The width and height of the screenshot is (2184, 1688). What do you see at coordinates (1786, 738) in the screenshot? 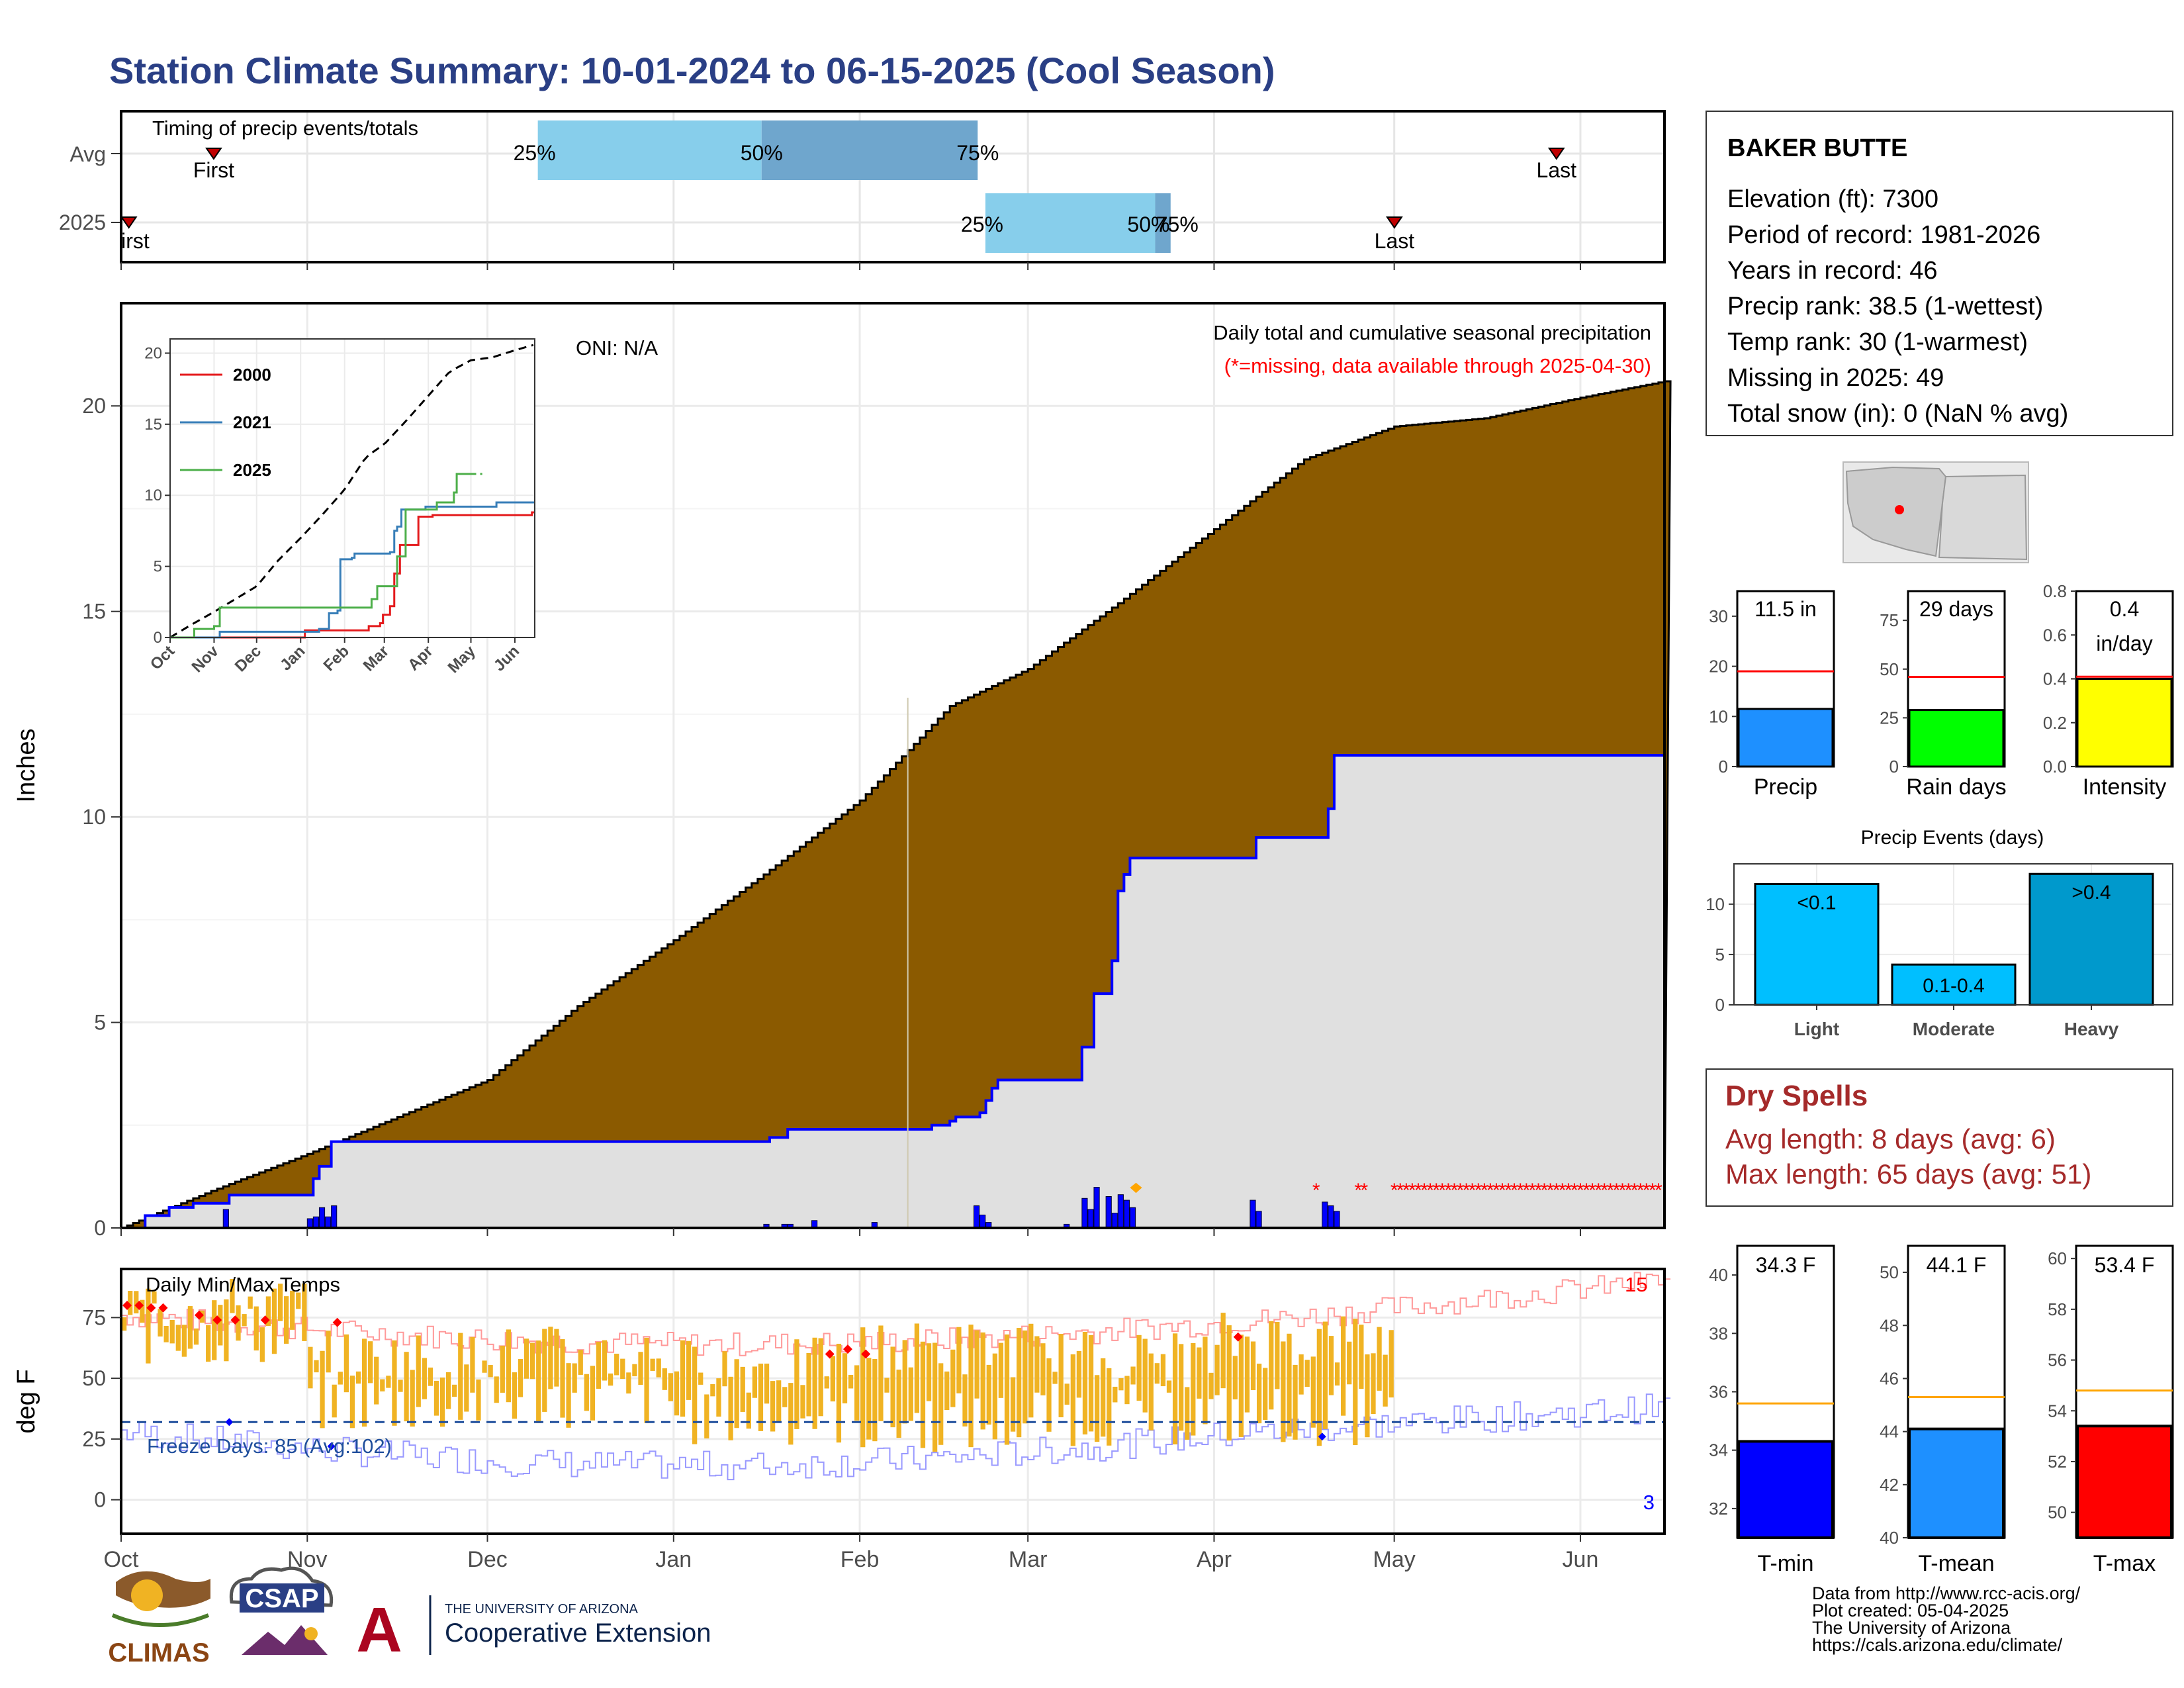
I see `mini-chart-bar` at bounding box center [1786, 738].